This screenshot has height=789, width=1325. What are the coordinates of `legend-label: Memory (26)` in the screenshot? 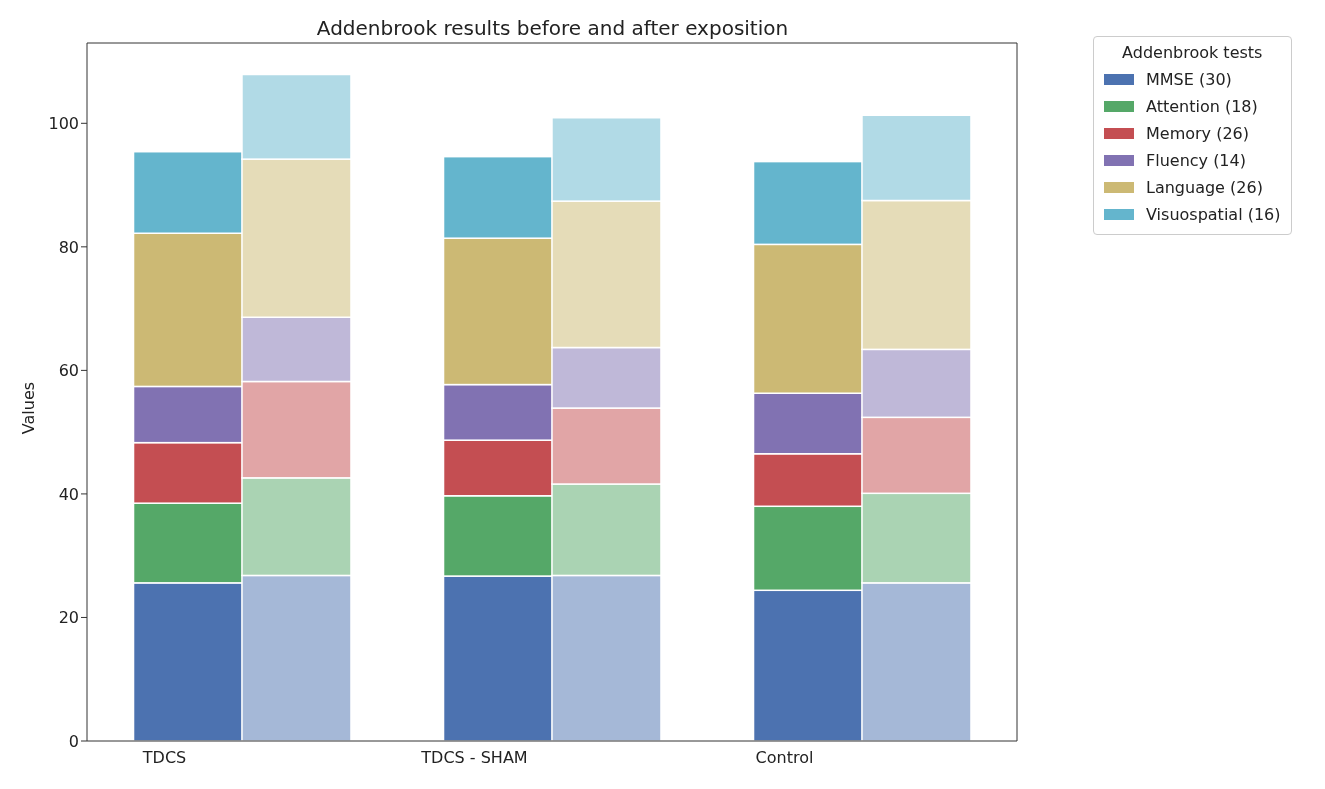 It's located at (1197, 133).